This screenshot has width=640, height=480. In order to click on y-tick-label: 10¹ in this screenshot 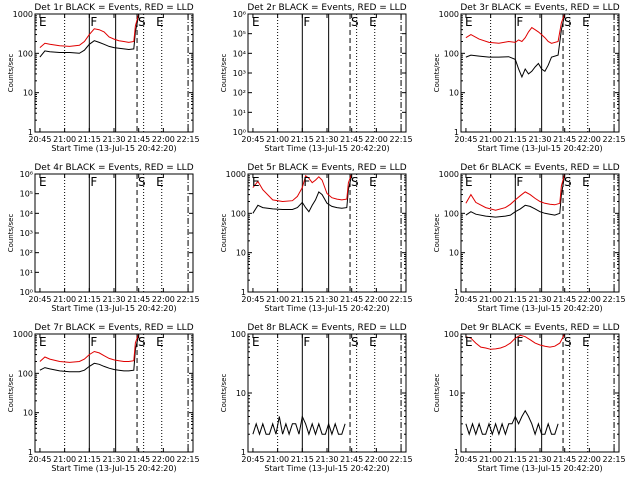, I will do `click(239, 112)`.